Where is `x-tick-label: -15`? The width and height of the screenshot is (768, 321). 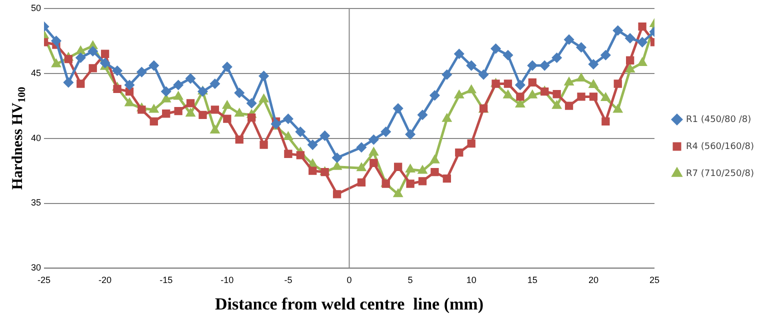
x-tick-label: -15 is located at coordinates (166, 280).